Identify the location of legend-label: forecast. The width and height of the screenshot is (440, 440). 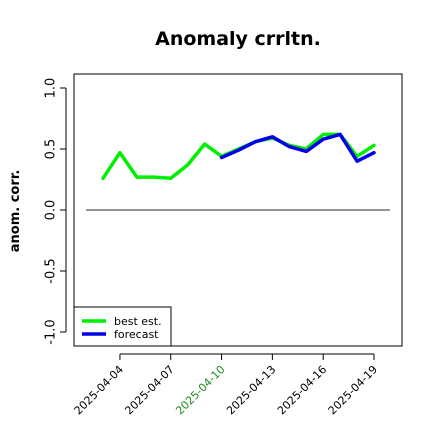
(136, 334).